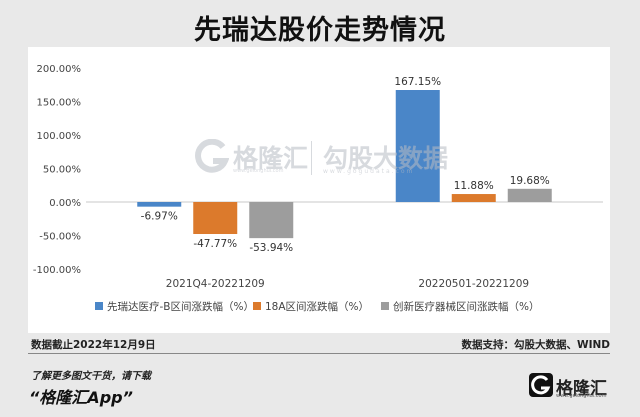  Describe the element at coordinates (62, 170) in the screenshot. I see `y-tick-label: 50.00%` at that location.